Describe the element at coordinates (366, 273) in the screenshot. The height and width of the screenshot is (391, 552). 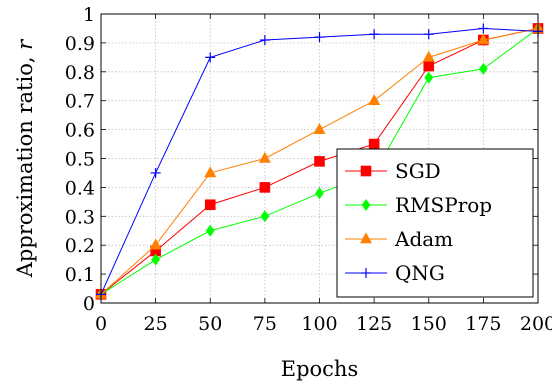
I see `legend-marker-qng` at that location.